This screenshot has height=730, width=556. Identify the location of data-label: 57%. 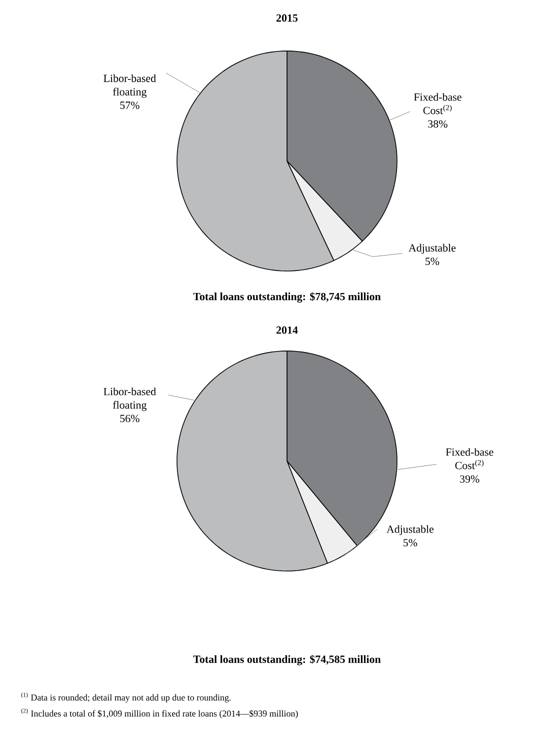
(130, 105).